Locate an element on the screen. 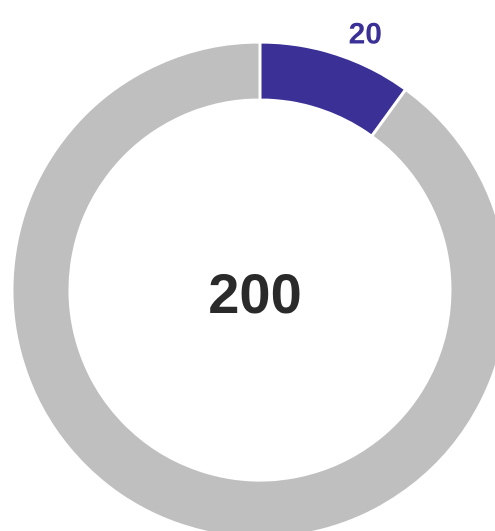 This screenshot has width=495, height=531. center-total: 200 is located at coordinates (254, 293).